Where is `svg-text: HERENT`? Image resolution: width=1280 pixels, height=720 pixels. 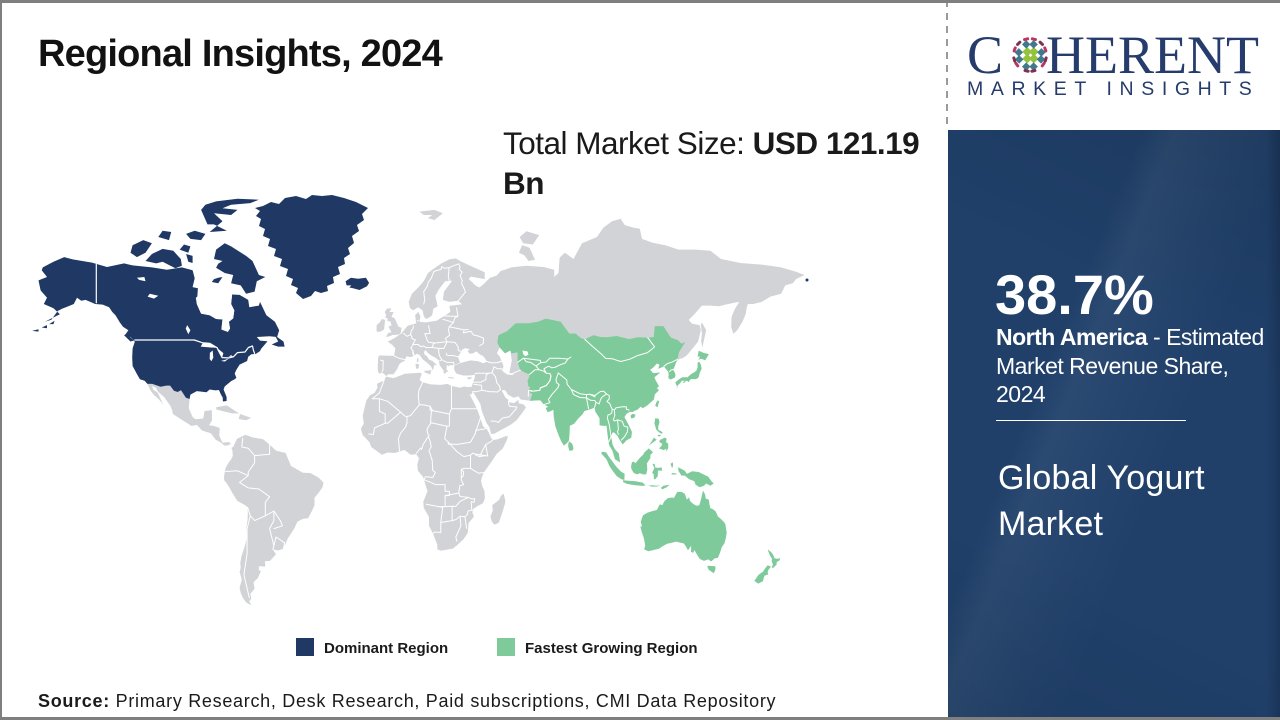
svg-text: HERENT is located at coordinates (1152, 55).